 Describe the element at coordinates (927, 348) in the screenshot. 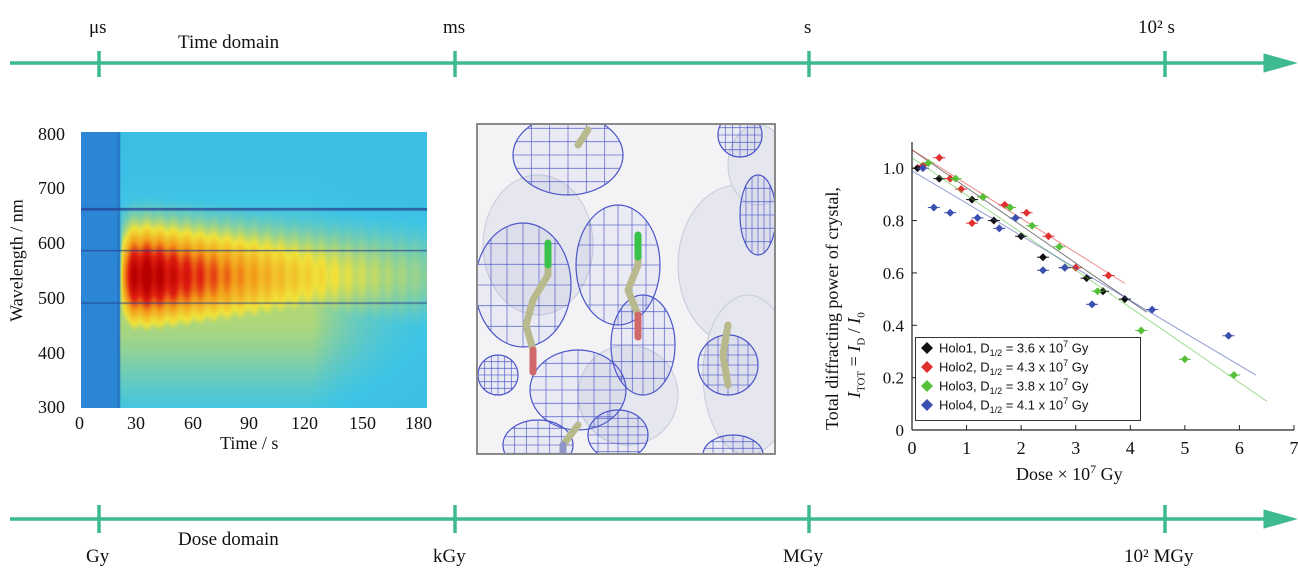

I see `legend-marker-holo1` at that location.